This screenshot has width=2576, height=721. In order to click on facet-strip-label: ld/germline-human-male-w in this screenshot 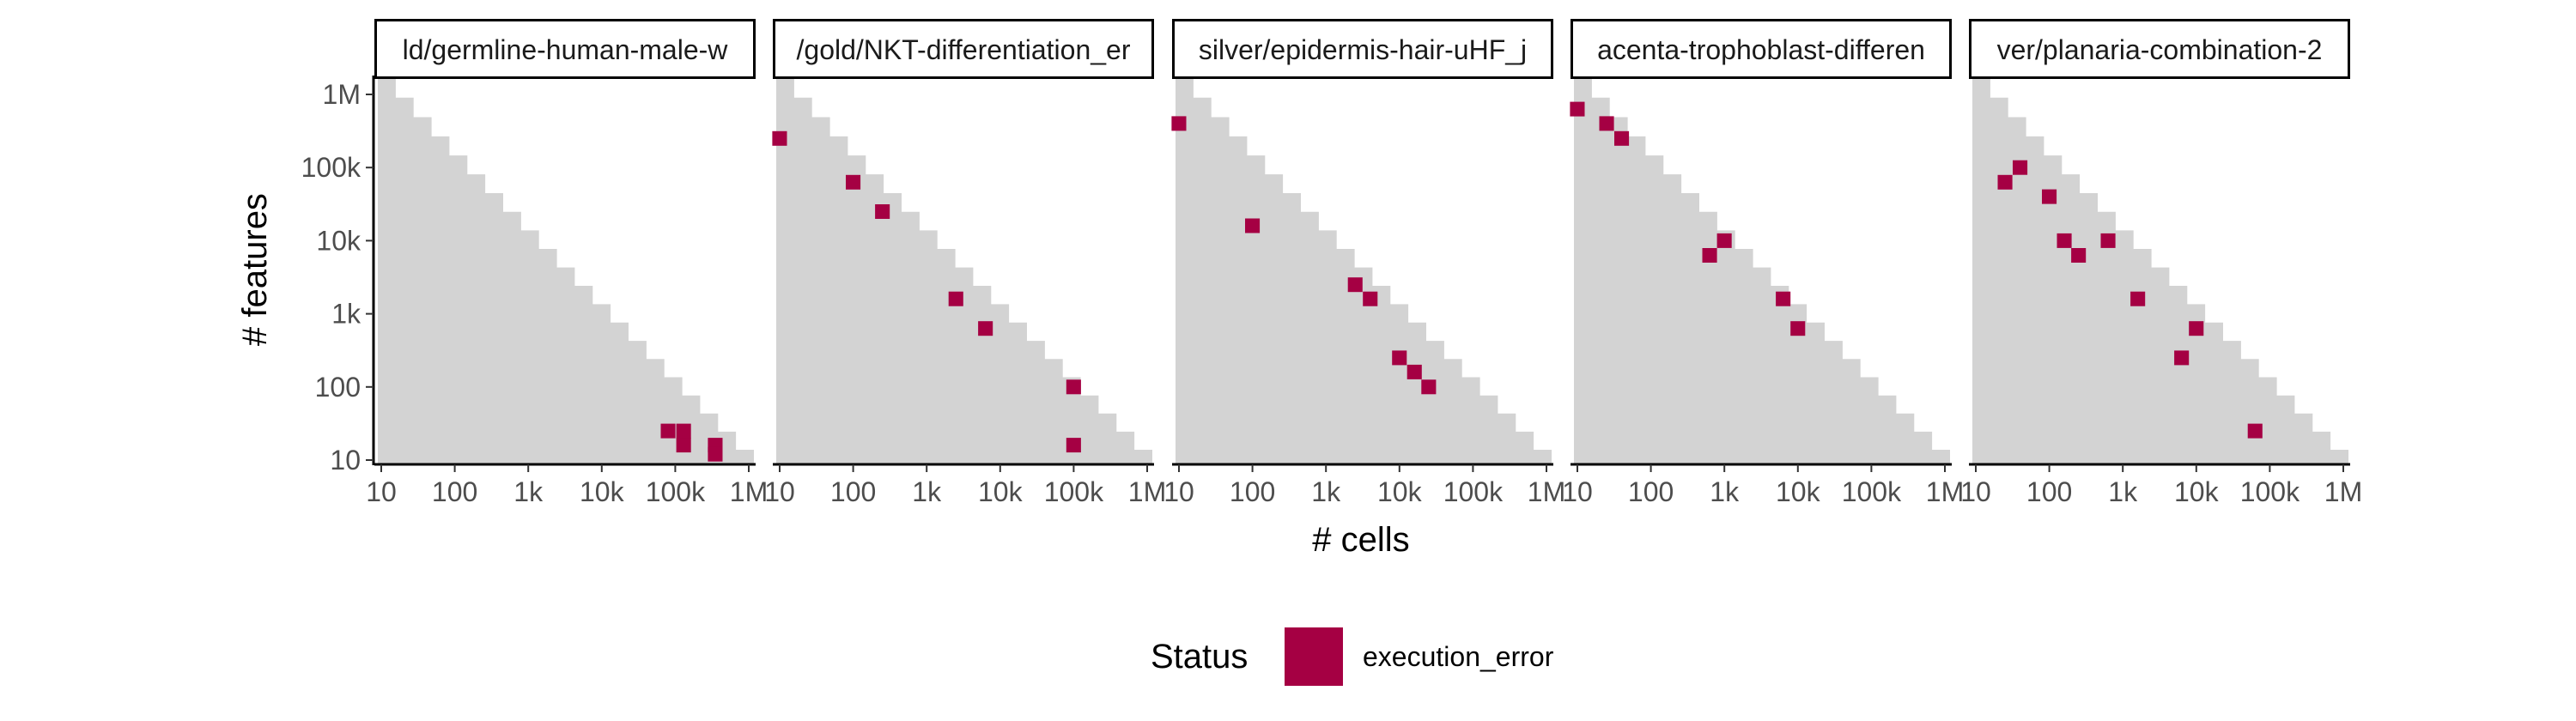, I will do `click(566, 49)`.